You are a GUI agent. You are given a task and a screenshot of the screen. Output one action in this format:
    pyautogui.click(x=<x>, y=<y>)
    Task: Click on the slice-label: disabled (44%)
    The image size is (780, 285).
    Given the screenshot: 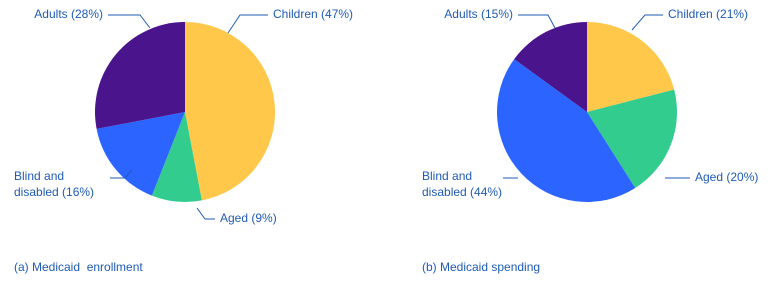 What is the action you would take?
    pyautogui.click(x=462, y=192)
    